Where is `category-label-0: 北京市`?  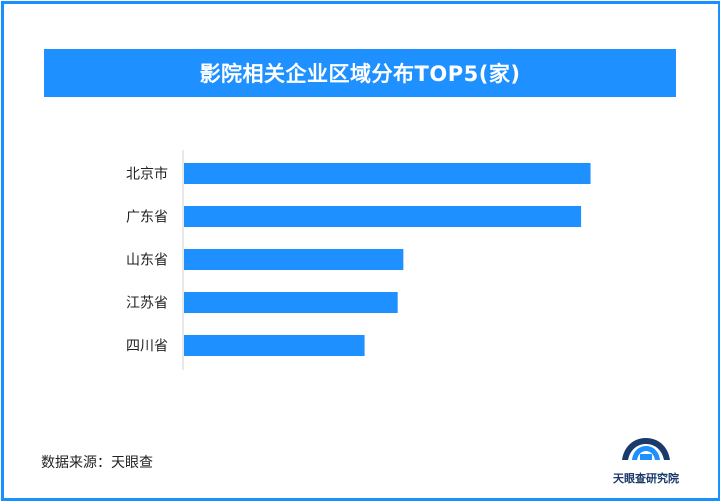 category-label-0: 北京市 is located at coordinates (147, 174).